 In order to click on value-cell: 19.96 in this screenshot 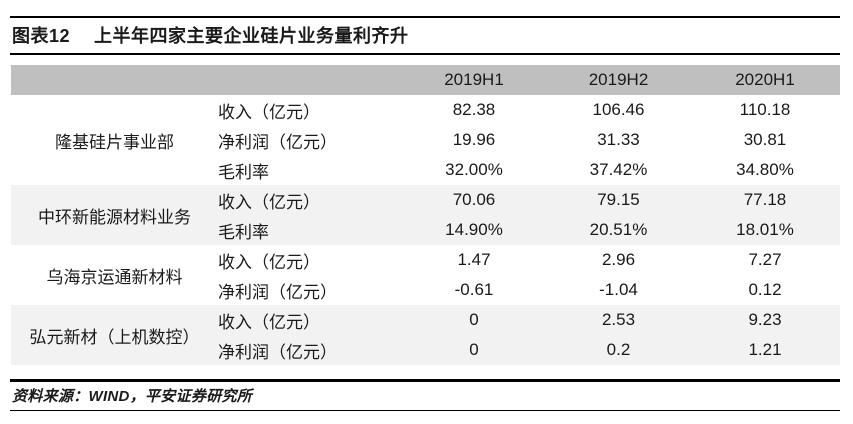, I will do `click(474, 139)`.